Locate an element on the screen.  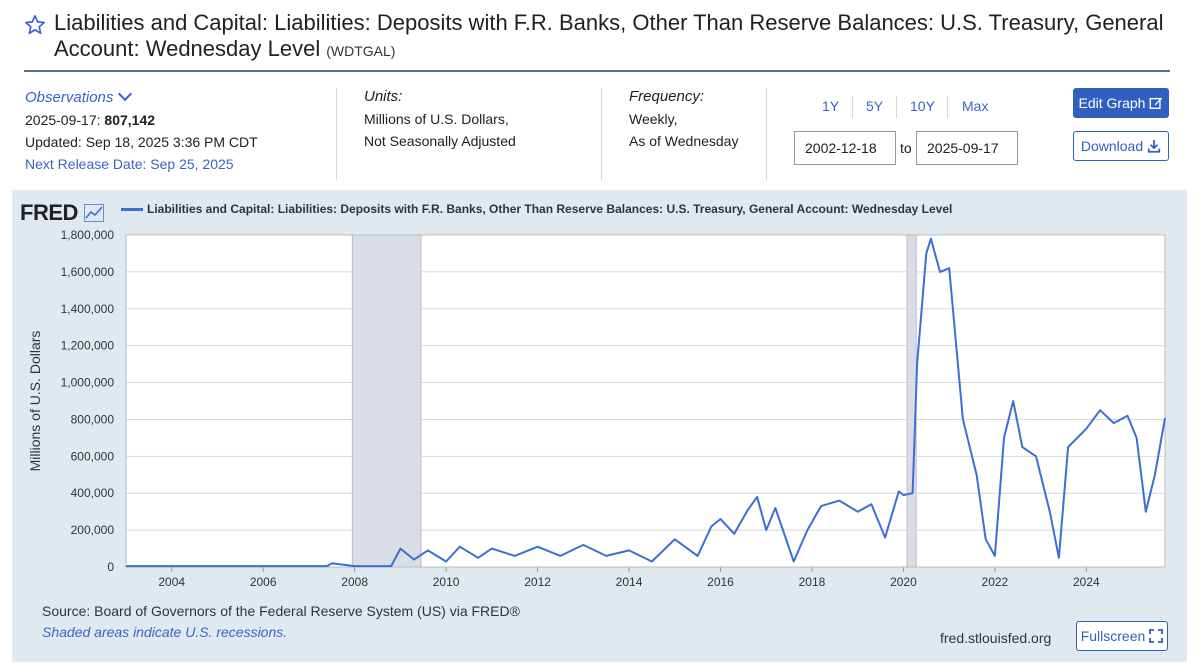
y-tick-label: 800,000 is located at coordinates (93, 419).